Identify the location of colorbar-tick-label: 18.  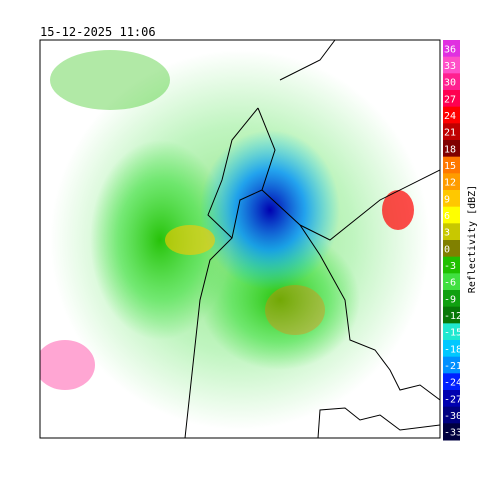
(450, 149).